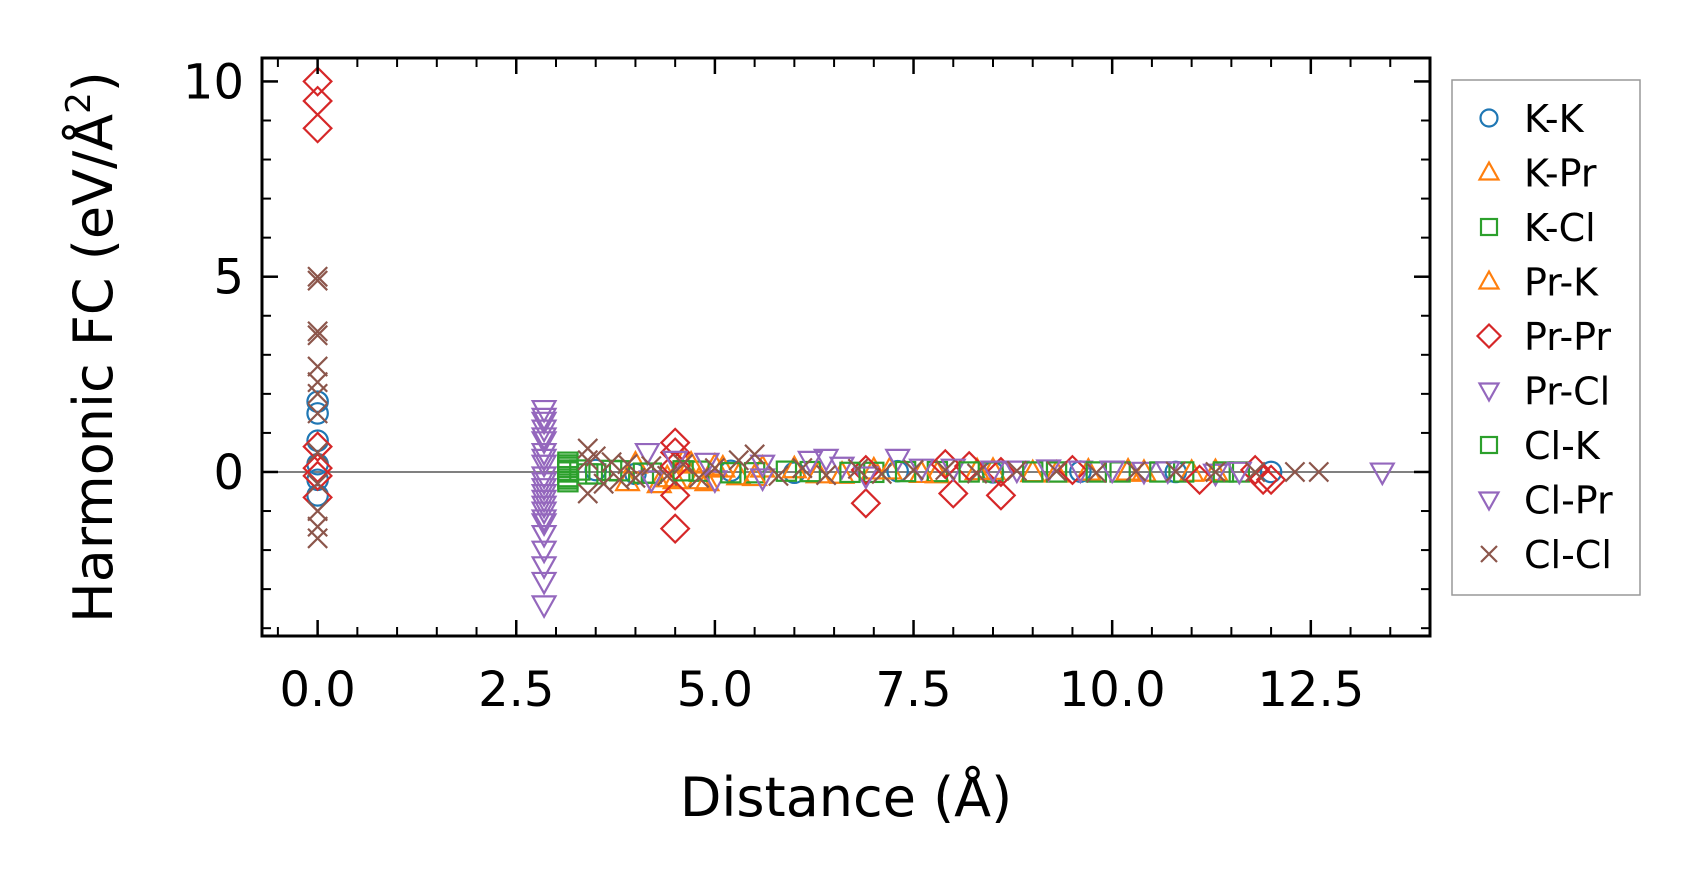 The image size is (1694, 883). Describe the element at coordinates (754, 474) in the screenshot. I see `data-point-pr-k` at that location.